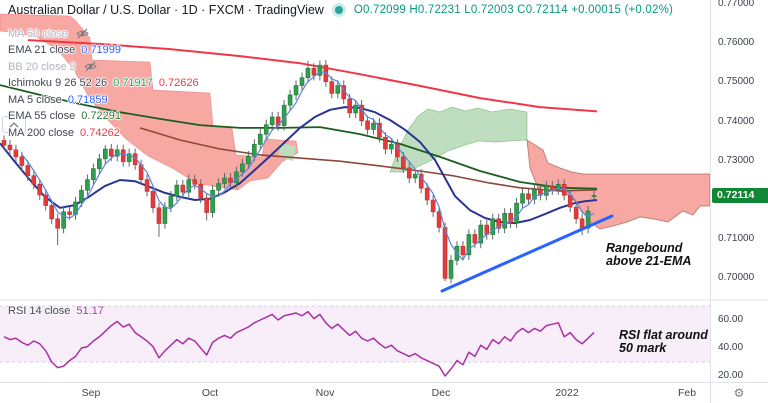 Image resolution: width=768 pixels, height=403 pixels. What do you see at coordinates (65, 50) in the screenshot?
I see `legend-row-ema-21-close: EMA 21 close 0.71999` at bounding box center [65, 50].